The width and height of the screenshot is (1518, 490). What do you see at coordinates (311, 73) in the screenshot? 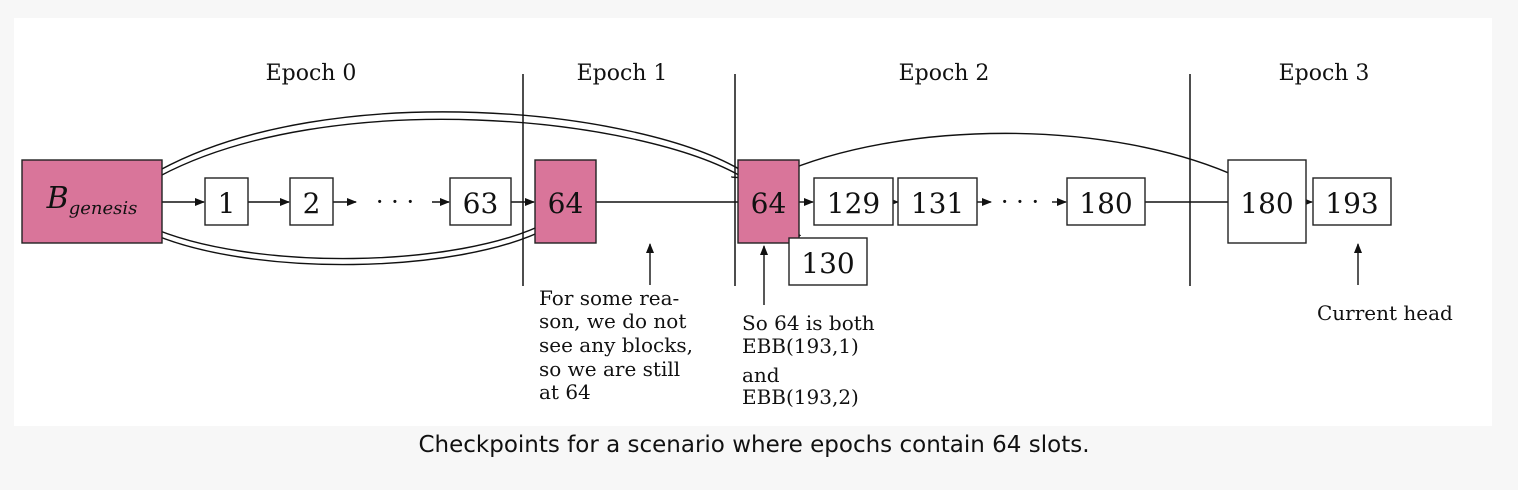
I see `epoch-0-label: Epoch 0` at bounding box center [311, 73].